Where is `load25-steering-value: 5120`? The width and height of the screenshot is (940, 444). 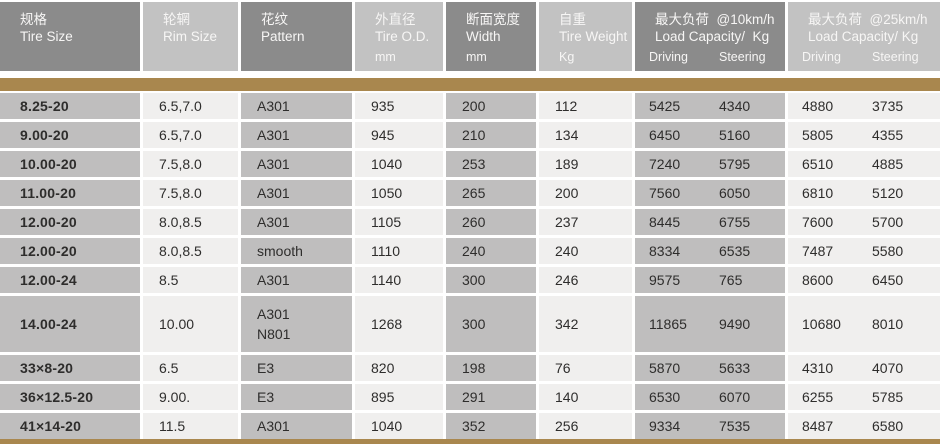 load25-steering-value: 5120 is located at coordinates (888, 193).